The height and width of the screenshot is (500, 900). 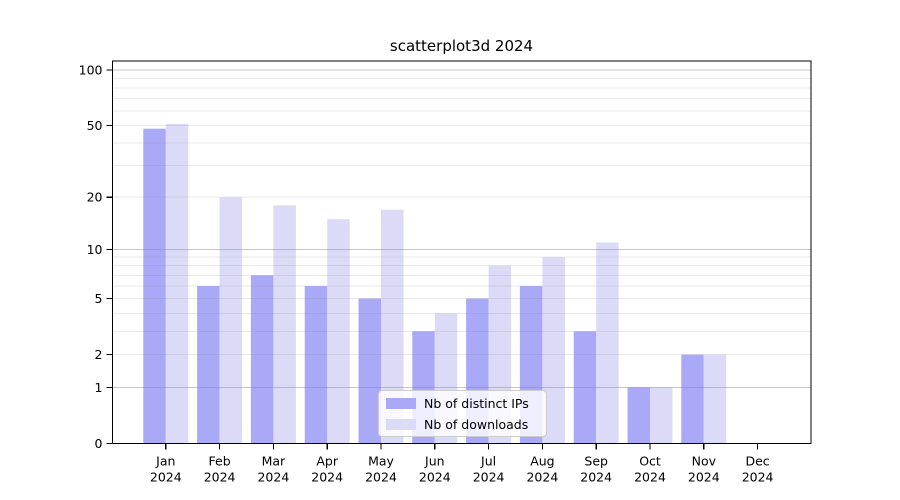 What do you see at coordinates (91, 70) in the screenshot?
I see `y-tick-label: 100` at bounding box center [91, 70].